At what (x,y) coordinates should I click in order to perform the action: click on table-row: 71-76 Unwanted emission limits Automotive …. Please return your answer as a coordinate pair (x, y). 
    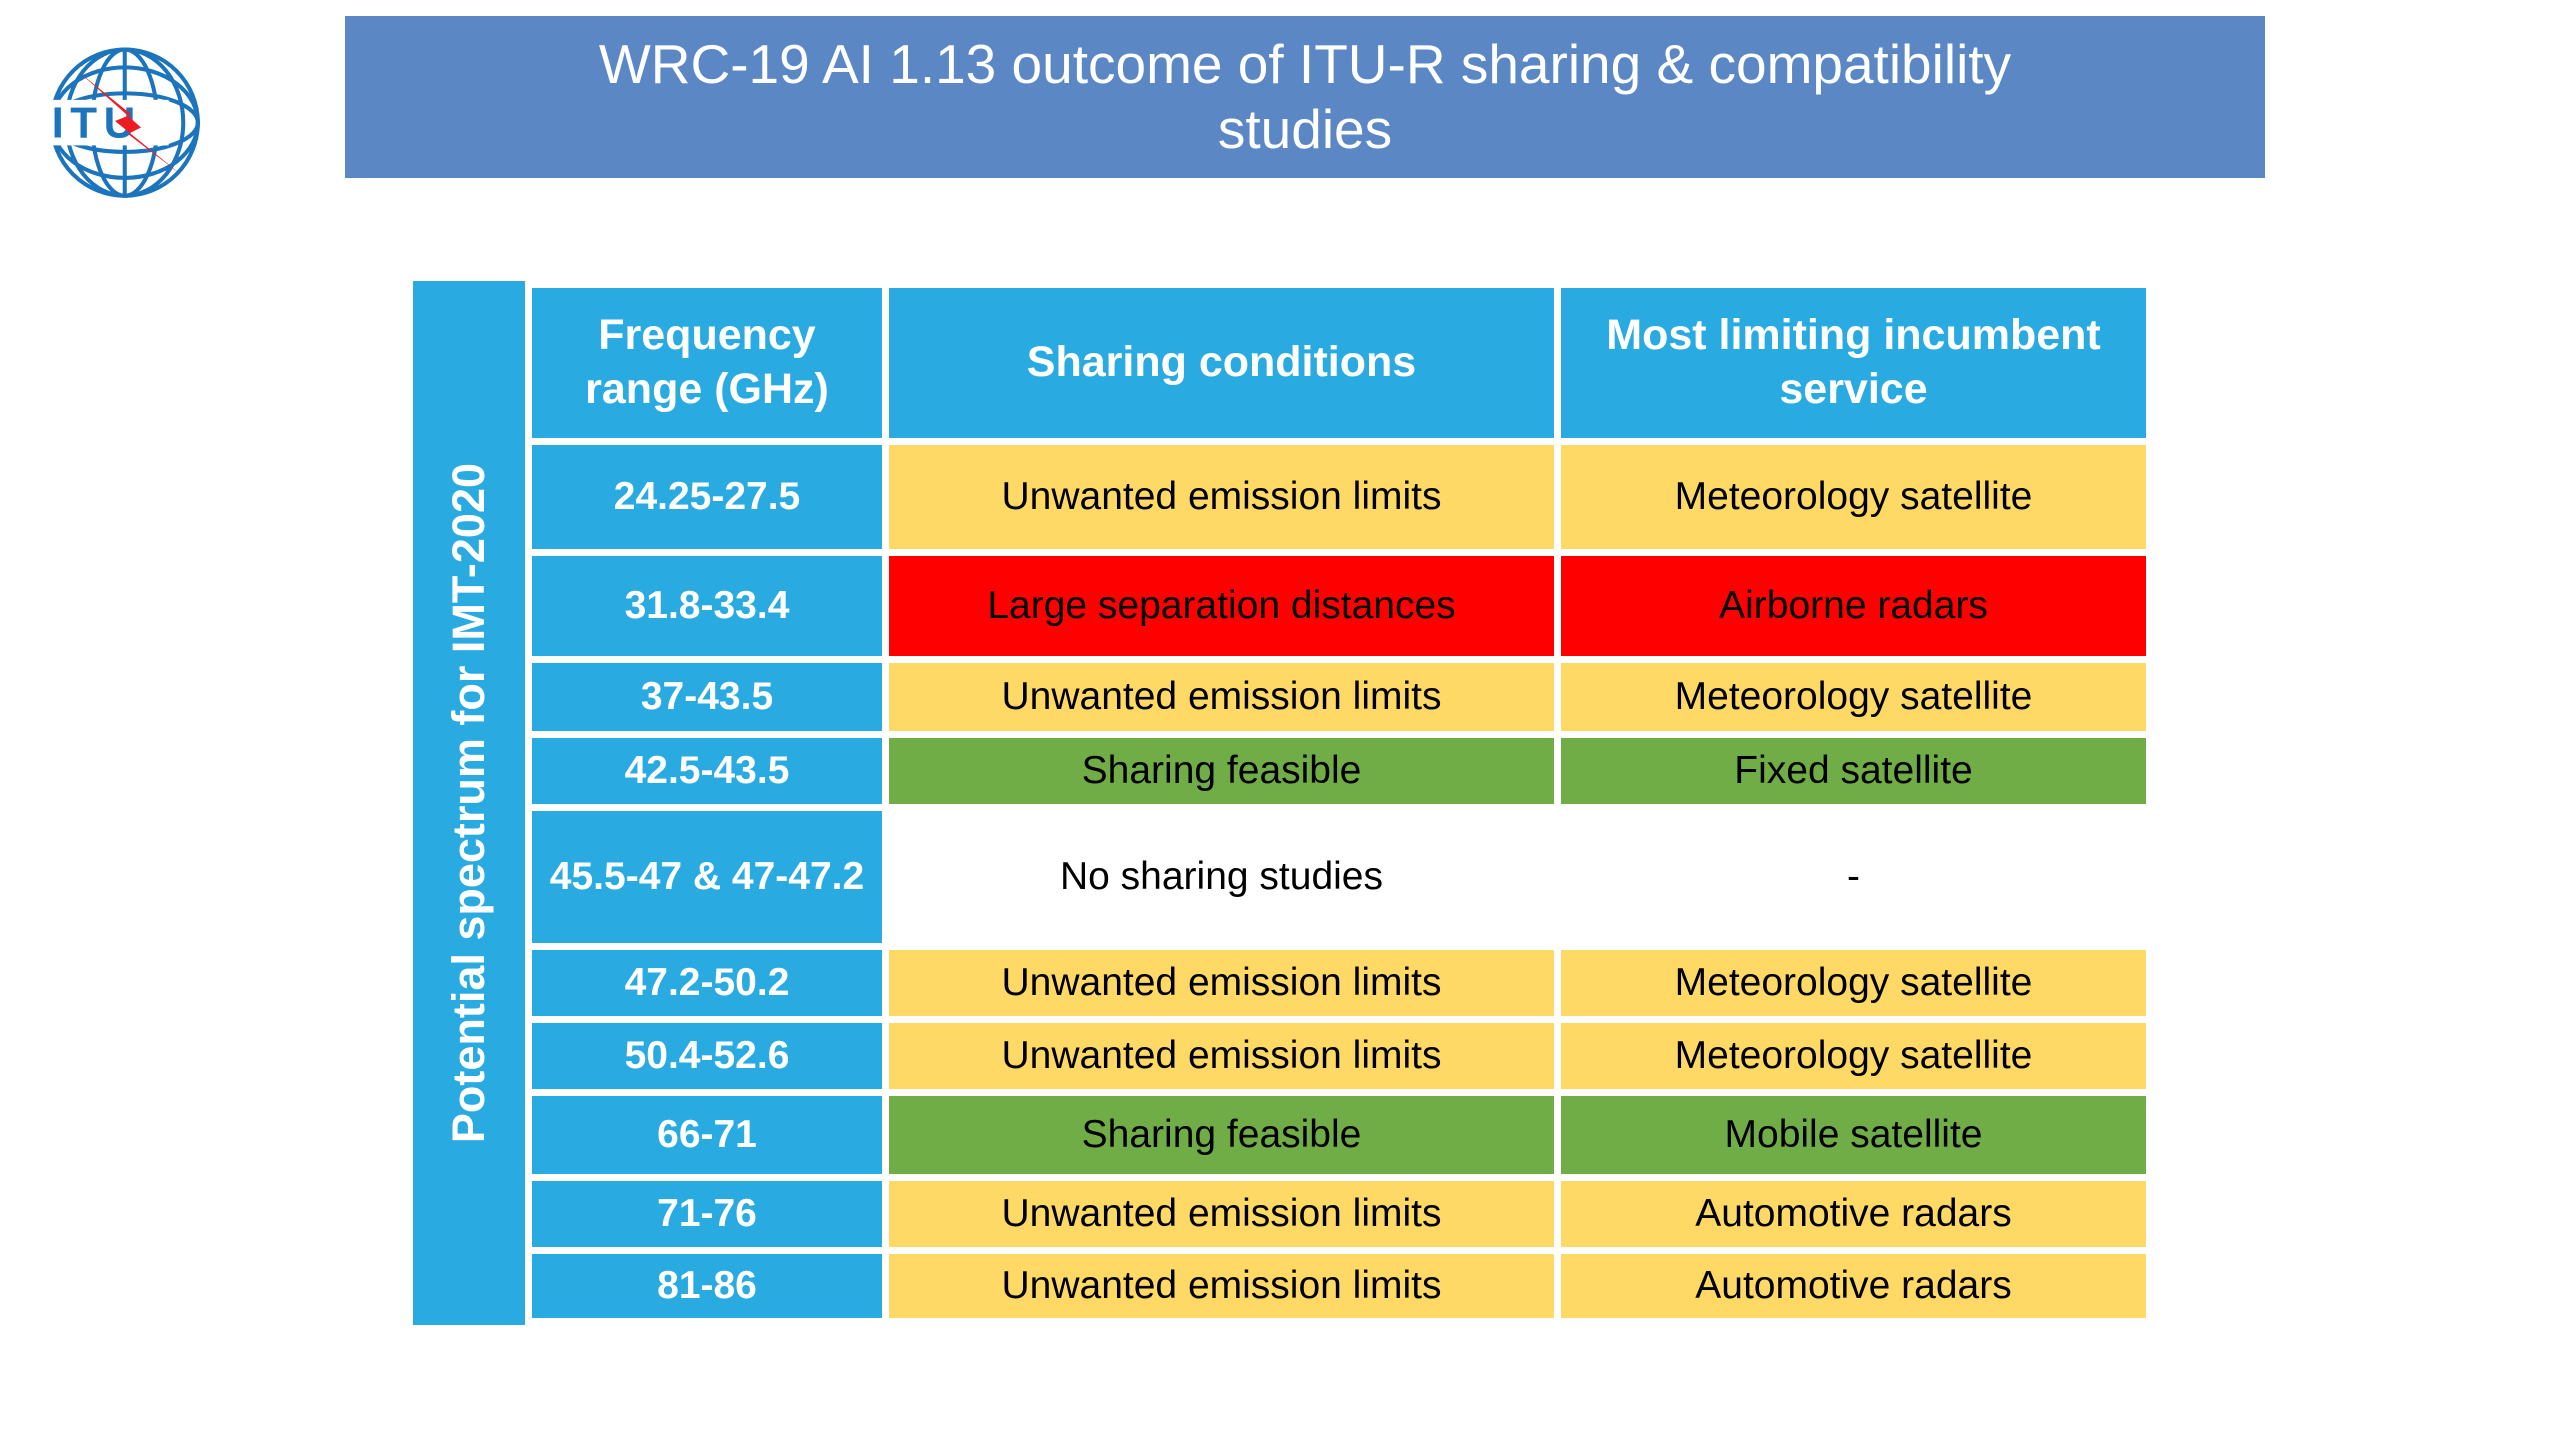
    Looking at the image, I should click on (1339, 1214).